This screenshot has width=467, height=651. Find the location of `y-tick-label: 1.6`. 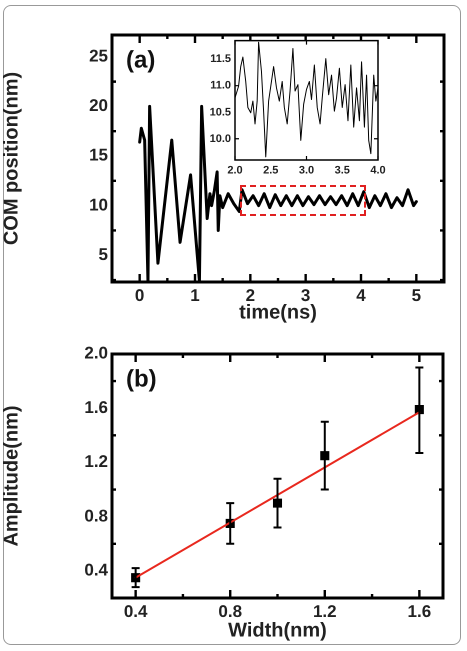

y-tick-label: 1.6 is located at coordinates (96, 407).